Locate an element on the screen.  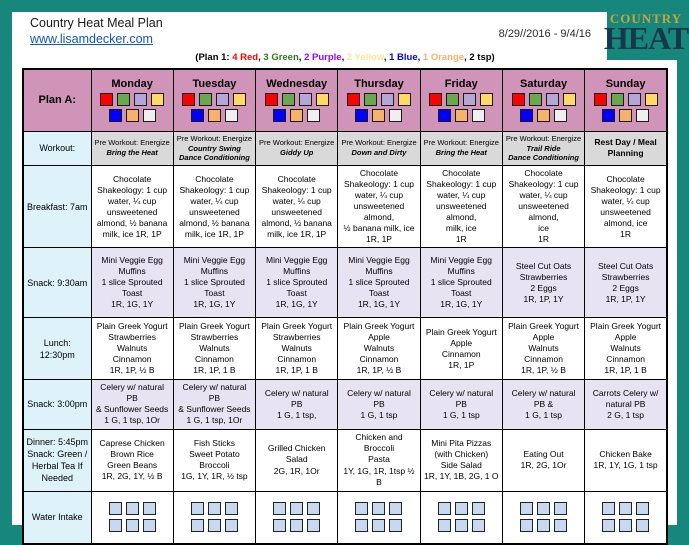
workout-wednesday: Pre Workout: Energize Giddy Up is located at coordinates (297, 148).